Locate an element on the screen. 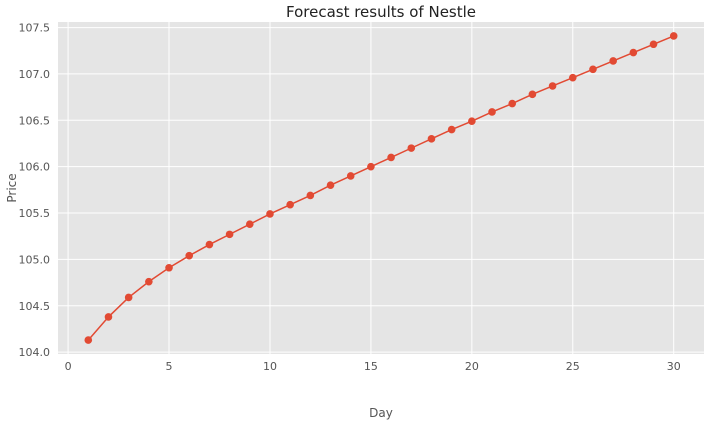  y-tick-label: 106.5 is located at coordinates (35, 120).